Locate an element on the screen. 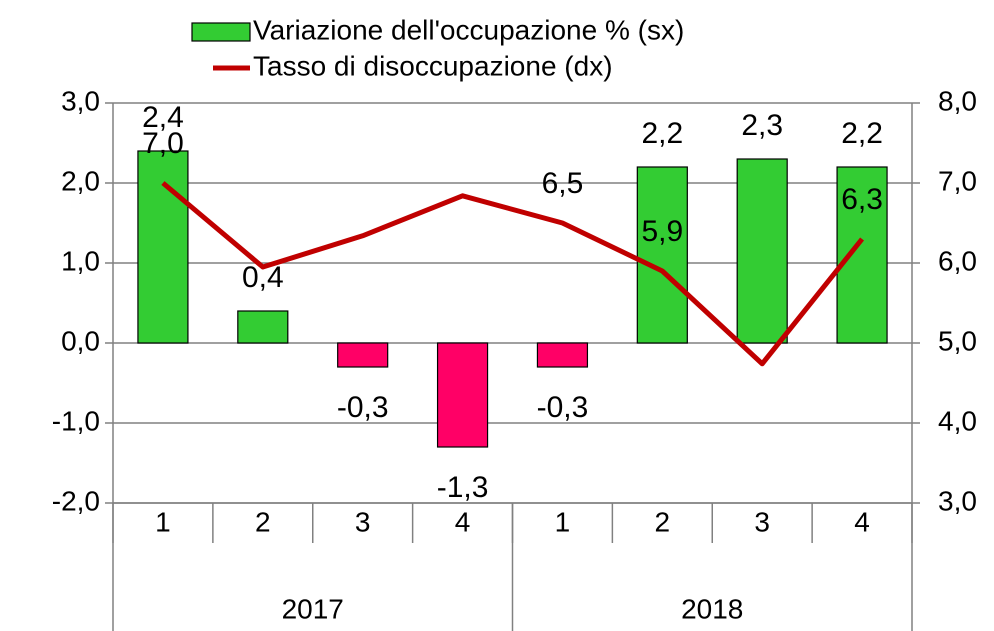 The image size is (994, 631). y-tick-label: 0,0 is located at coordinates (80, 340).